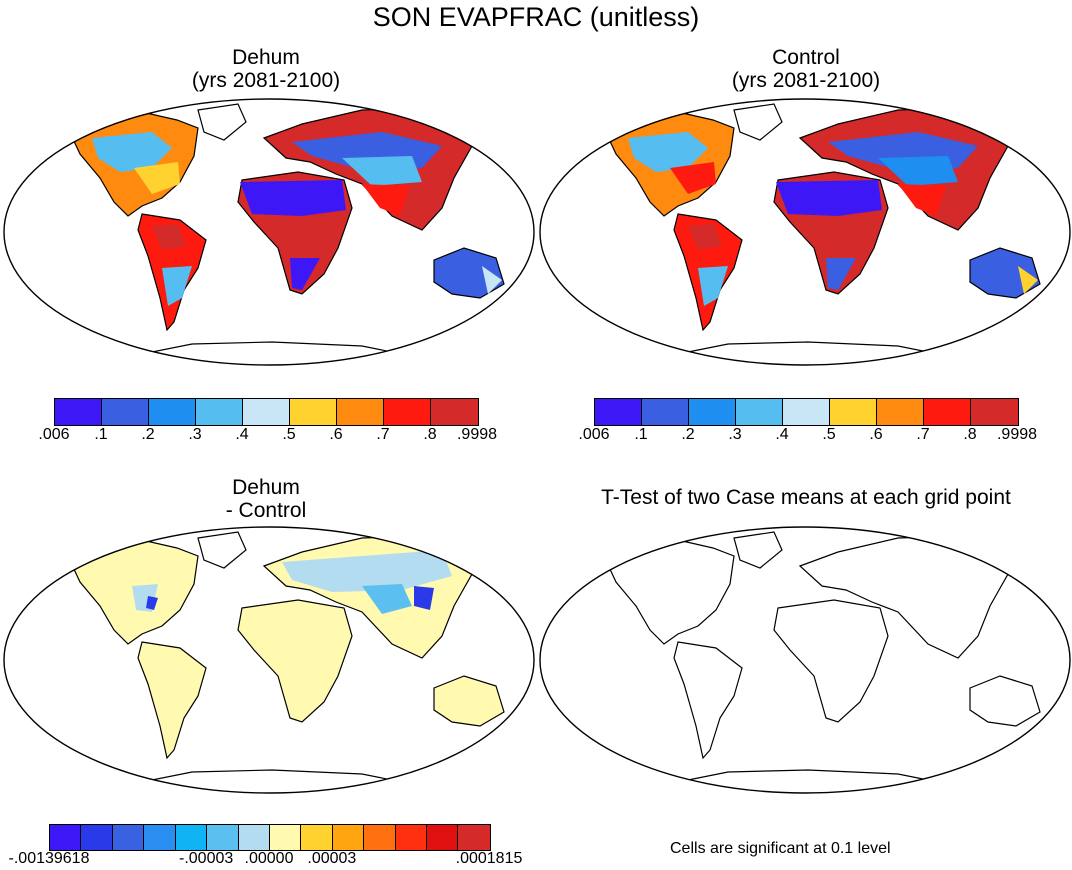  What do you see at coordinates (148, 434) in the screenshot?
I see `colorbar-dehum-tick-label: .2` at bounding box center [148, 434].